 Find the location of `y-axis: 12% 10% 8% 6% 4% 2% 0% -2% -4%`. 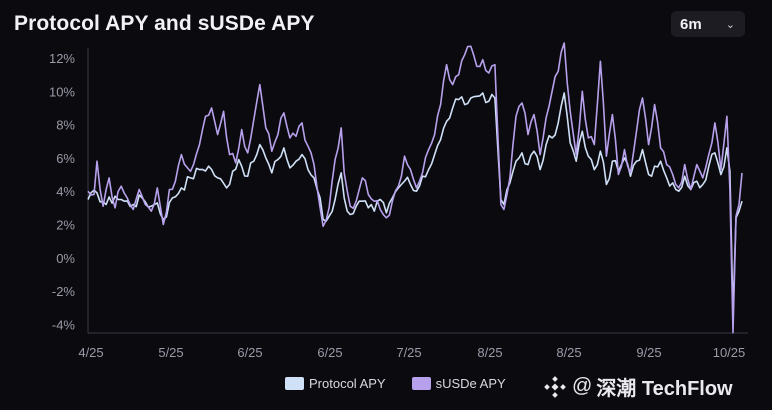

y-axis: 12% 10% 8% 6% 4% 2% 0% -2% -4% is located at coordinates (69, 190).